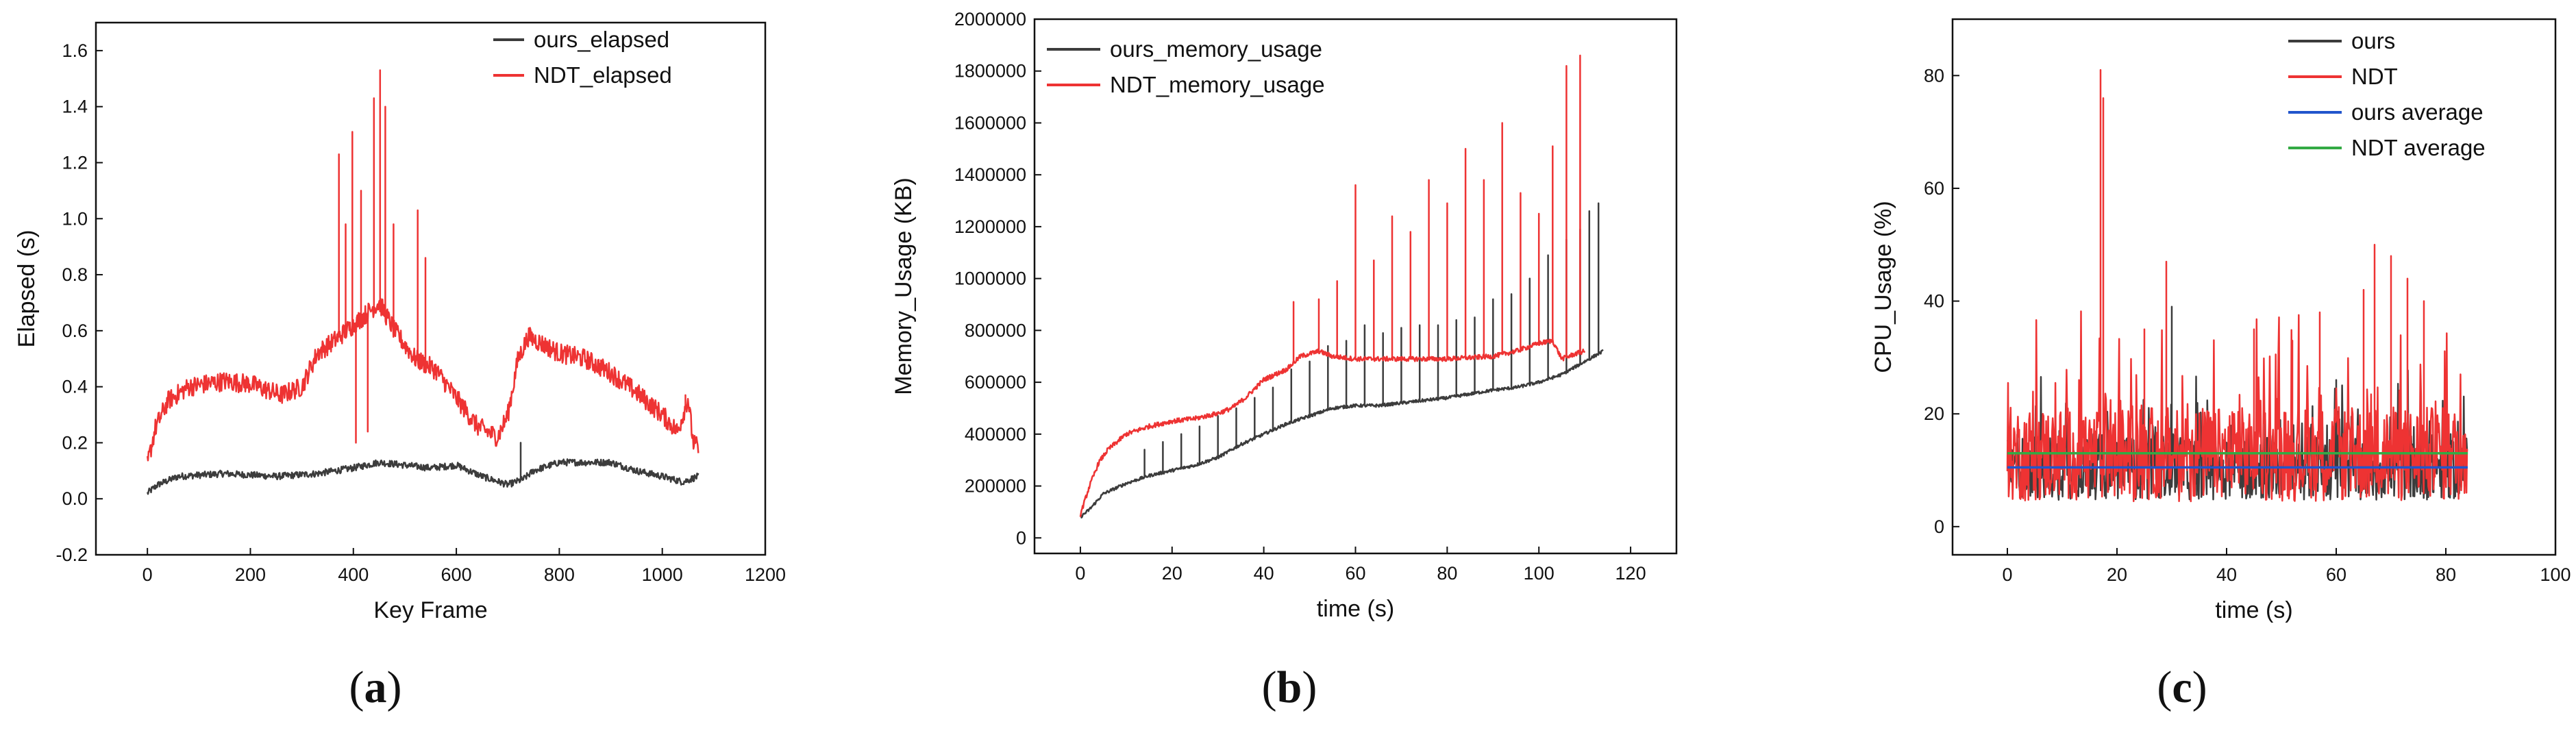 The image size is (2576, 737). I want to click on y-tick-label: 1.4, so click(75, 107).